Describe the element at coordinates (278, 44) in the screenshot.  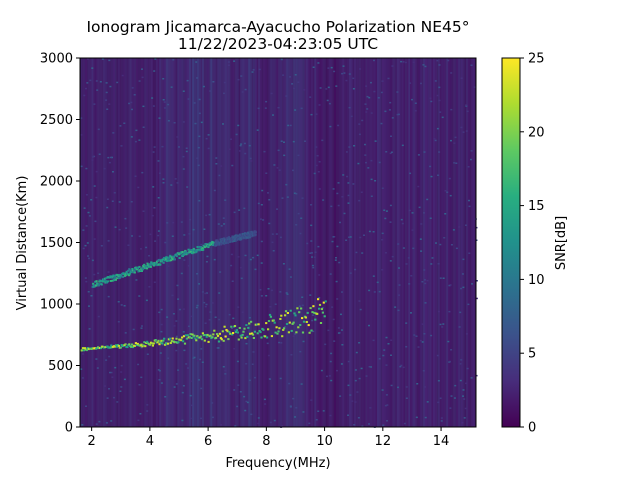
I see `chart-title-line-2: 11/22/2023-04:23:05 UTC` at that location.